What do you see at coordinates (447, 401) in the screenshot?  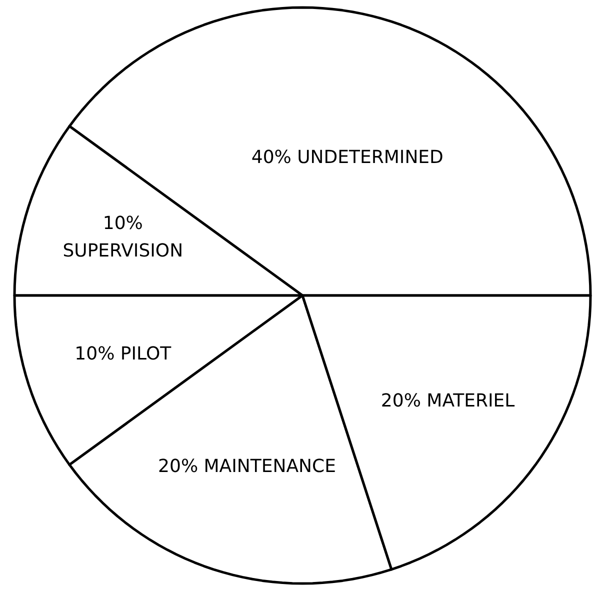 I see `slice-label: 20% MATERIEL` at bounding box center [447, 401].